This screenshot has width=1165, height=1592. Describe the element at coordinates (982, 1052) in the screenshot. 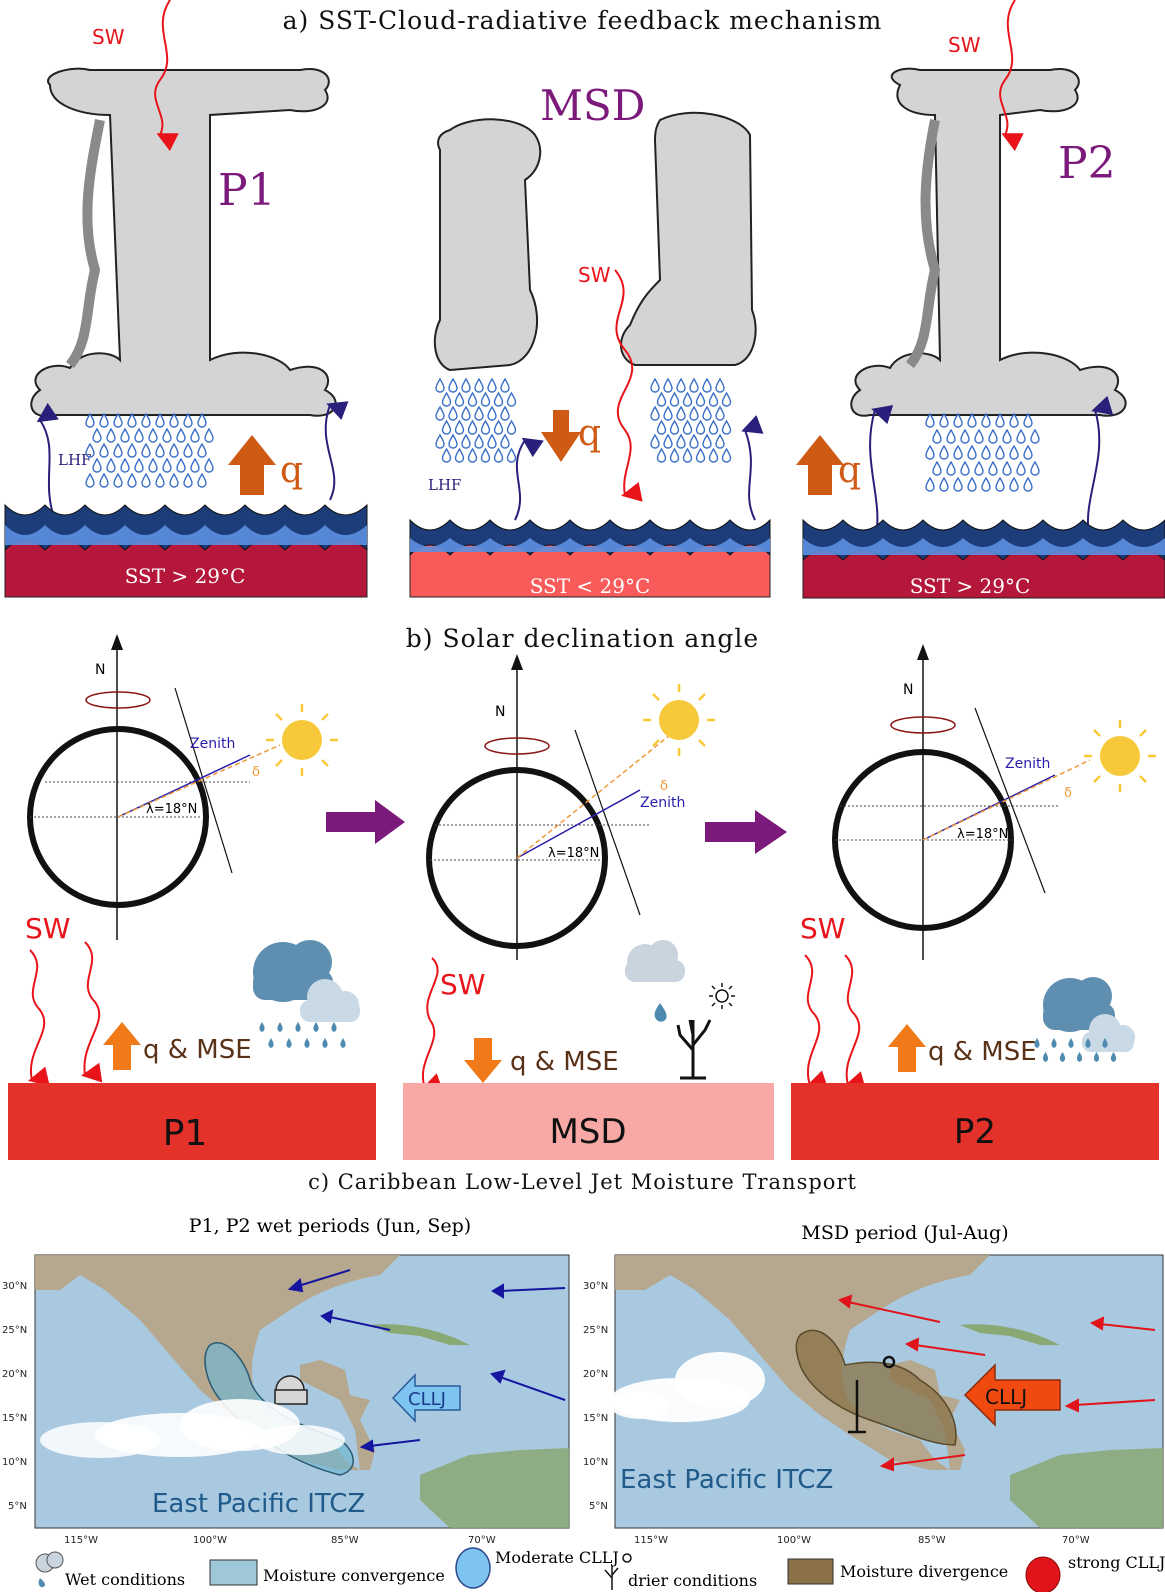

I see `q-mse-label-3: q & MSE` at that location.